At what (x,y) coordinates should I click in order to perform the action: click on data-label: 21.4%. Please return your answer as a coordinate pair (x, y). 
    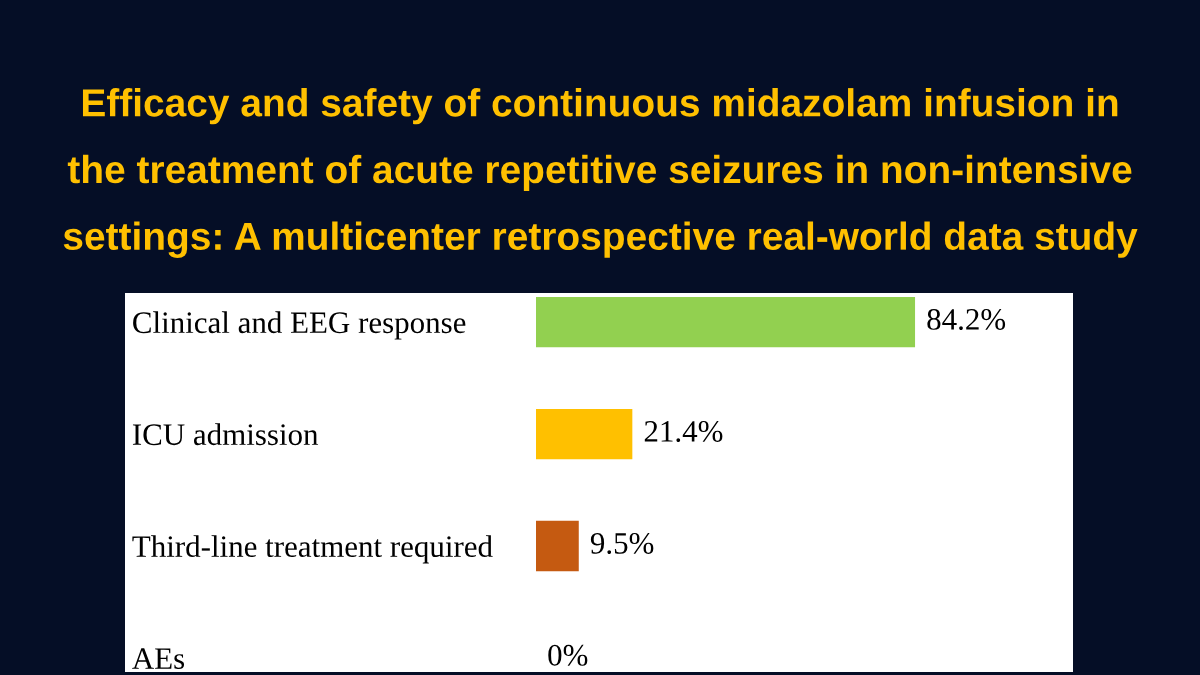
    Looking at the image, I should click on (683, 431).